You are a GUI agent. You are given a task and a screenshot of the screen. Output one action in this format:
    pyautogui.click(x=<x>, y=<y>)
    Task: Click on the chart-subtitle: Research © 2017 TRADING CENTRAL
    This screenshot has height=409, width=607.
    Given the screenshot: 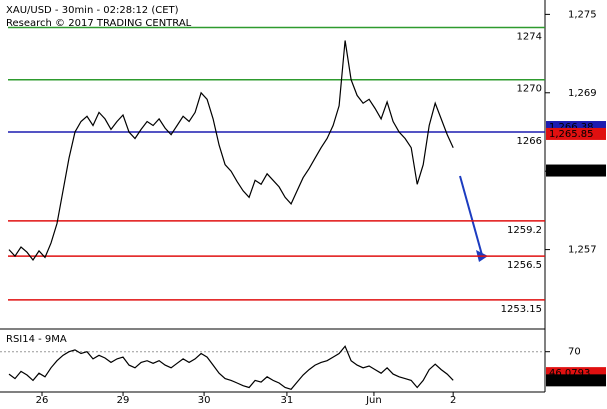 What is the action you would take?
    pyautogui.click(x=99, y=23)
    